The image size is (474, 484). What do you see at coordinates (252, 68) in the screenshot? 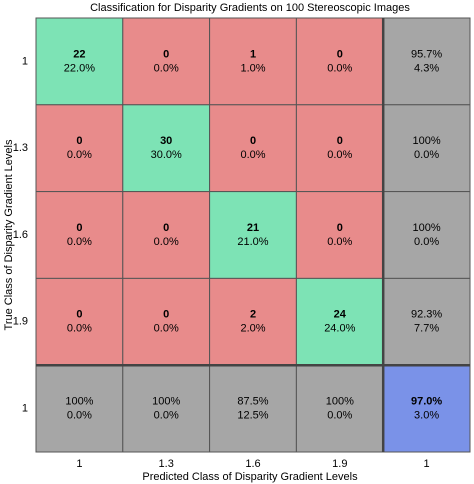
I see `cell-percent: 1.0%` at bounding box center [252, 68].